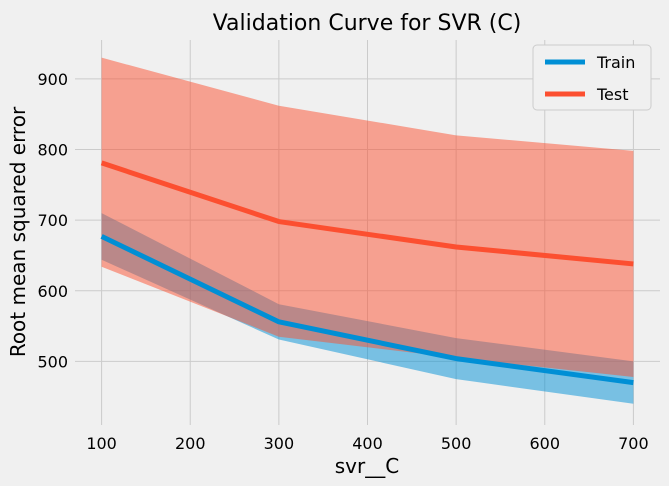  Describe the element at coordinates (615, 62) in the screenshot. I see `train-legend-label: Train` at that location.